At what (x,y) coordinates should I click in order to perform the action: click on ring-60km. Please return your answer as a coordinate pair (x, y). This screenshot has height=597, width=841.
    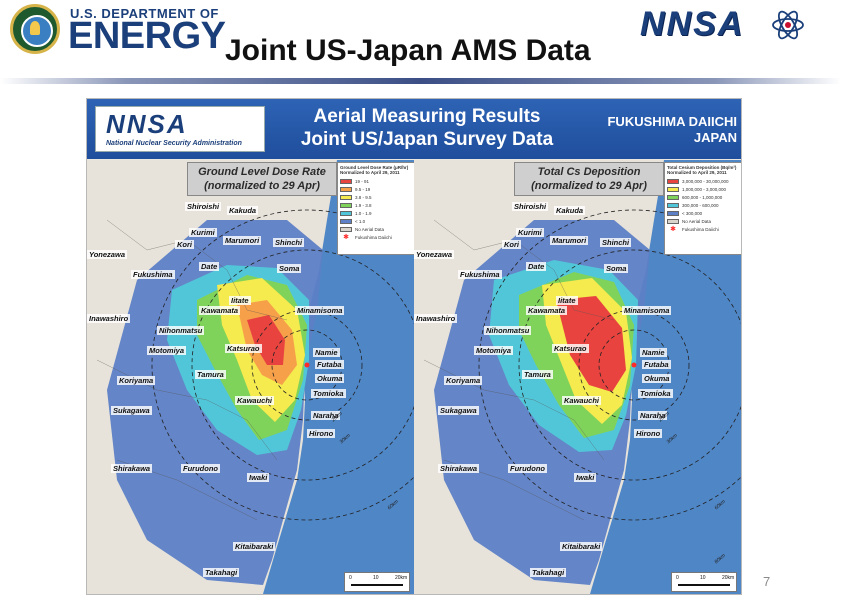
    Looking at the image, I should click on (302, 365).